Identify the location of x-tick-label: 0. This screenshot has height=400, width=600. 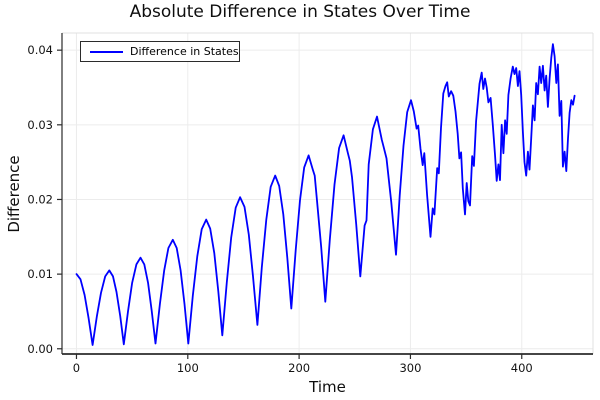
(76, 368).